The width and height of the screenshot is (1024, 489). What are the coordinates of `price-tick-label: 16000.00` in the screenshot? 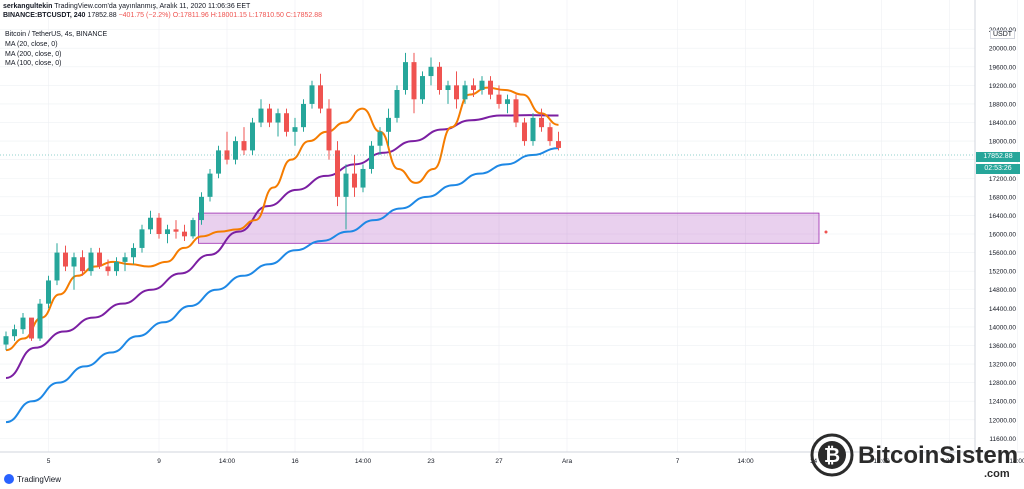 It's located at (1002, 235).